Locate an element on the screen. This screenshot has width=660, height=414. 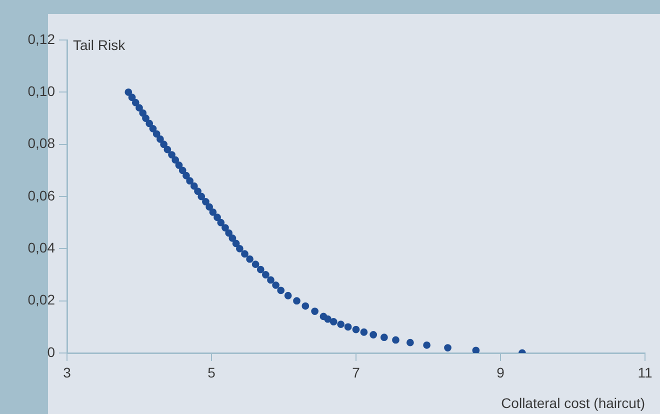
x-tick-label: 5 is located at coordinates (212, 372).